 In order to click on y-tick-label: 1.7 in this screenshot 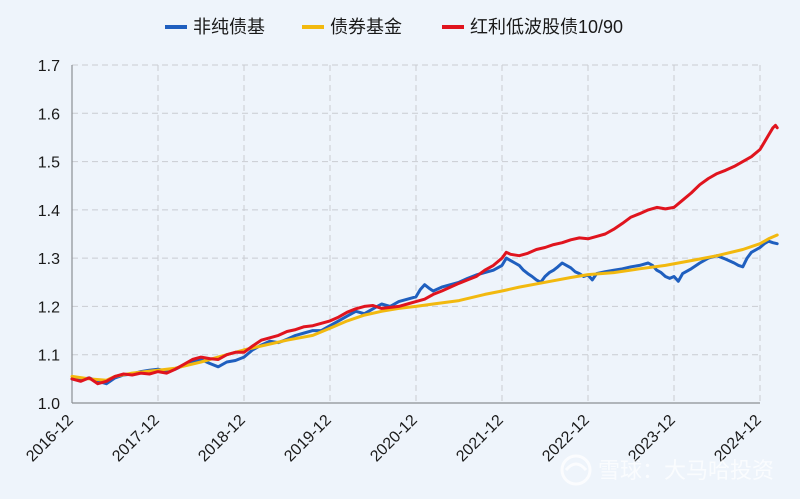, I will do `click(49, 66)`.